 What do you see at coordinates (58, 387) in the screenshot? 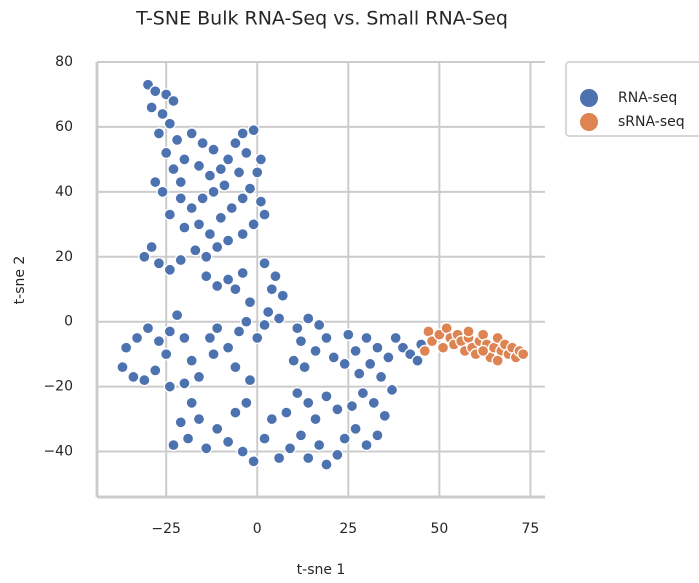
I see `y-tick-label: −20` at bounding box center [58, 387].